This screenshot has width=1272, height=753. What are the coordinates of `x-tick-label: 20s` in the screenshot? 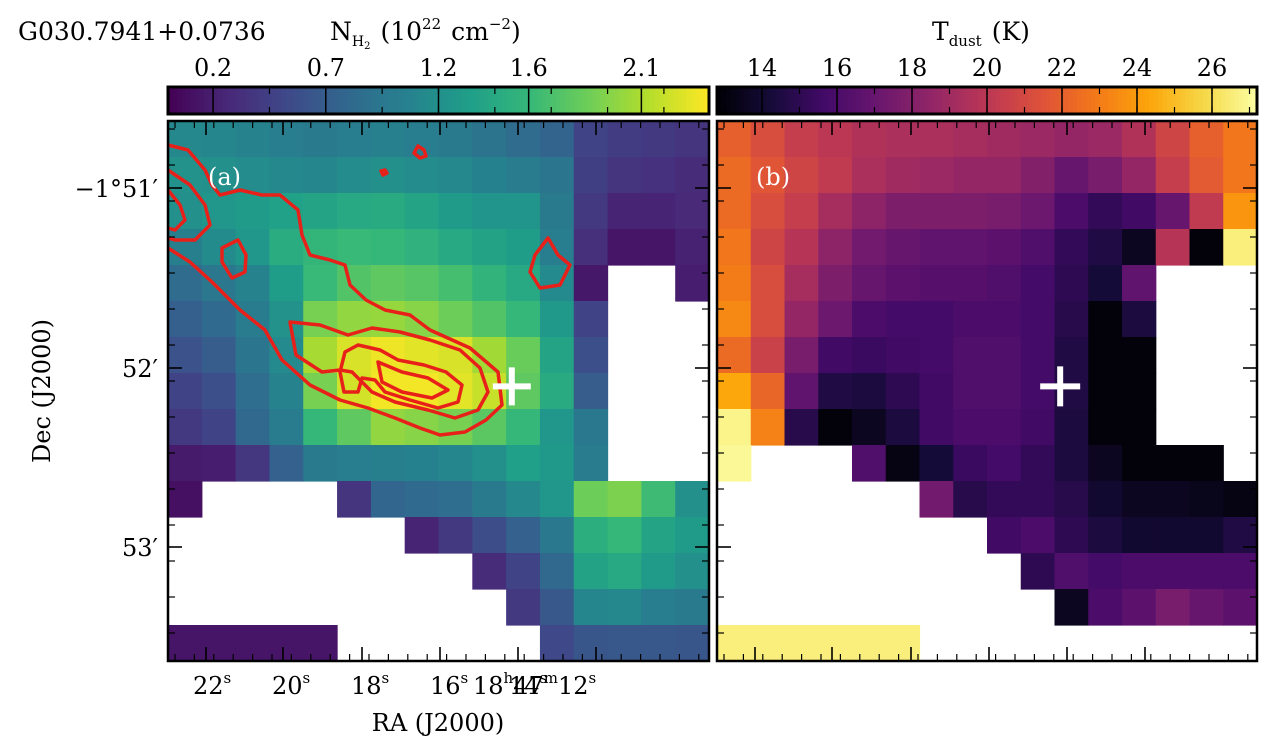 It's located at (291, 684).